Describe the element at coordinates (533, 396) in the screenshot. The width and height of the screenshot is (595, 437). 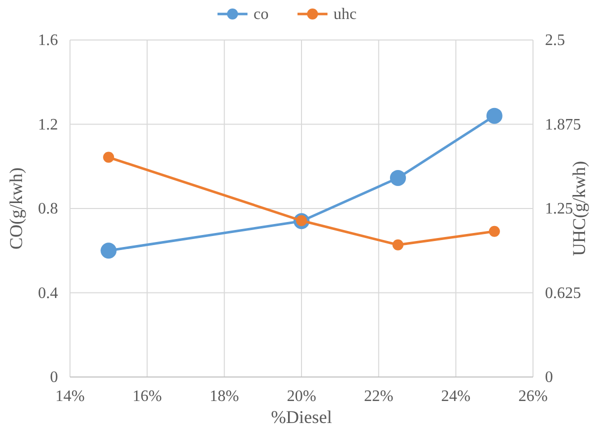
I see `x-tick-label: 26%` at that location.